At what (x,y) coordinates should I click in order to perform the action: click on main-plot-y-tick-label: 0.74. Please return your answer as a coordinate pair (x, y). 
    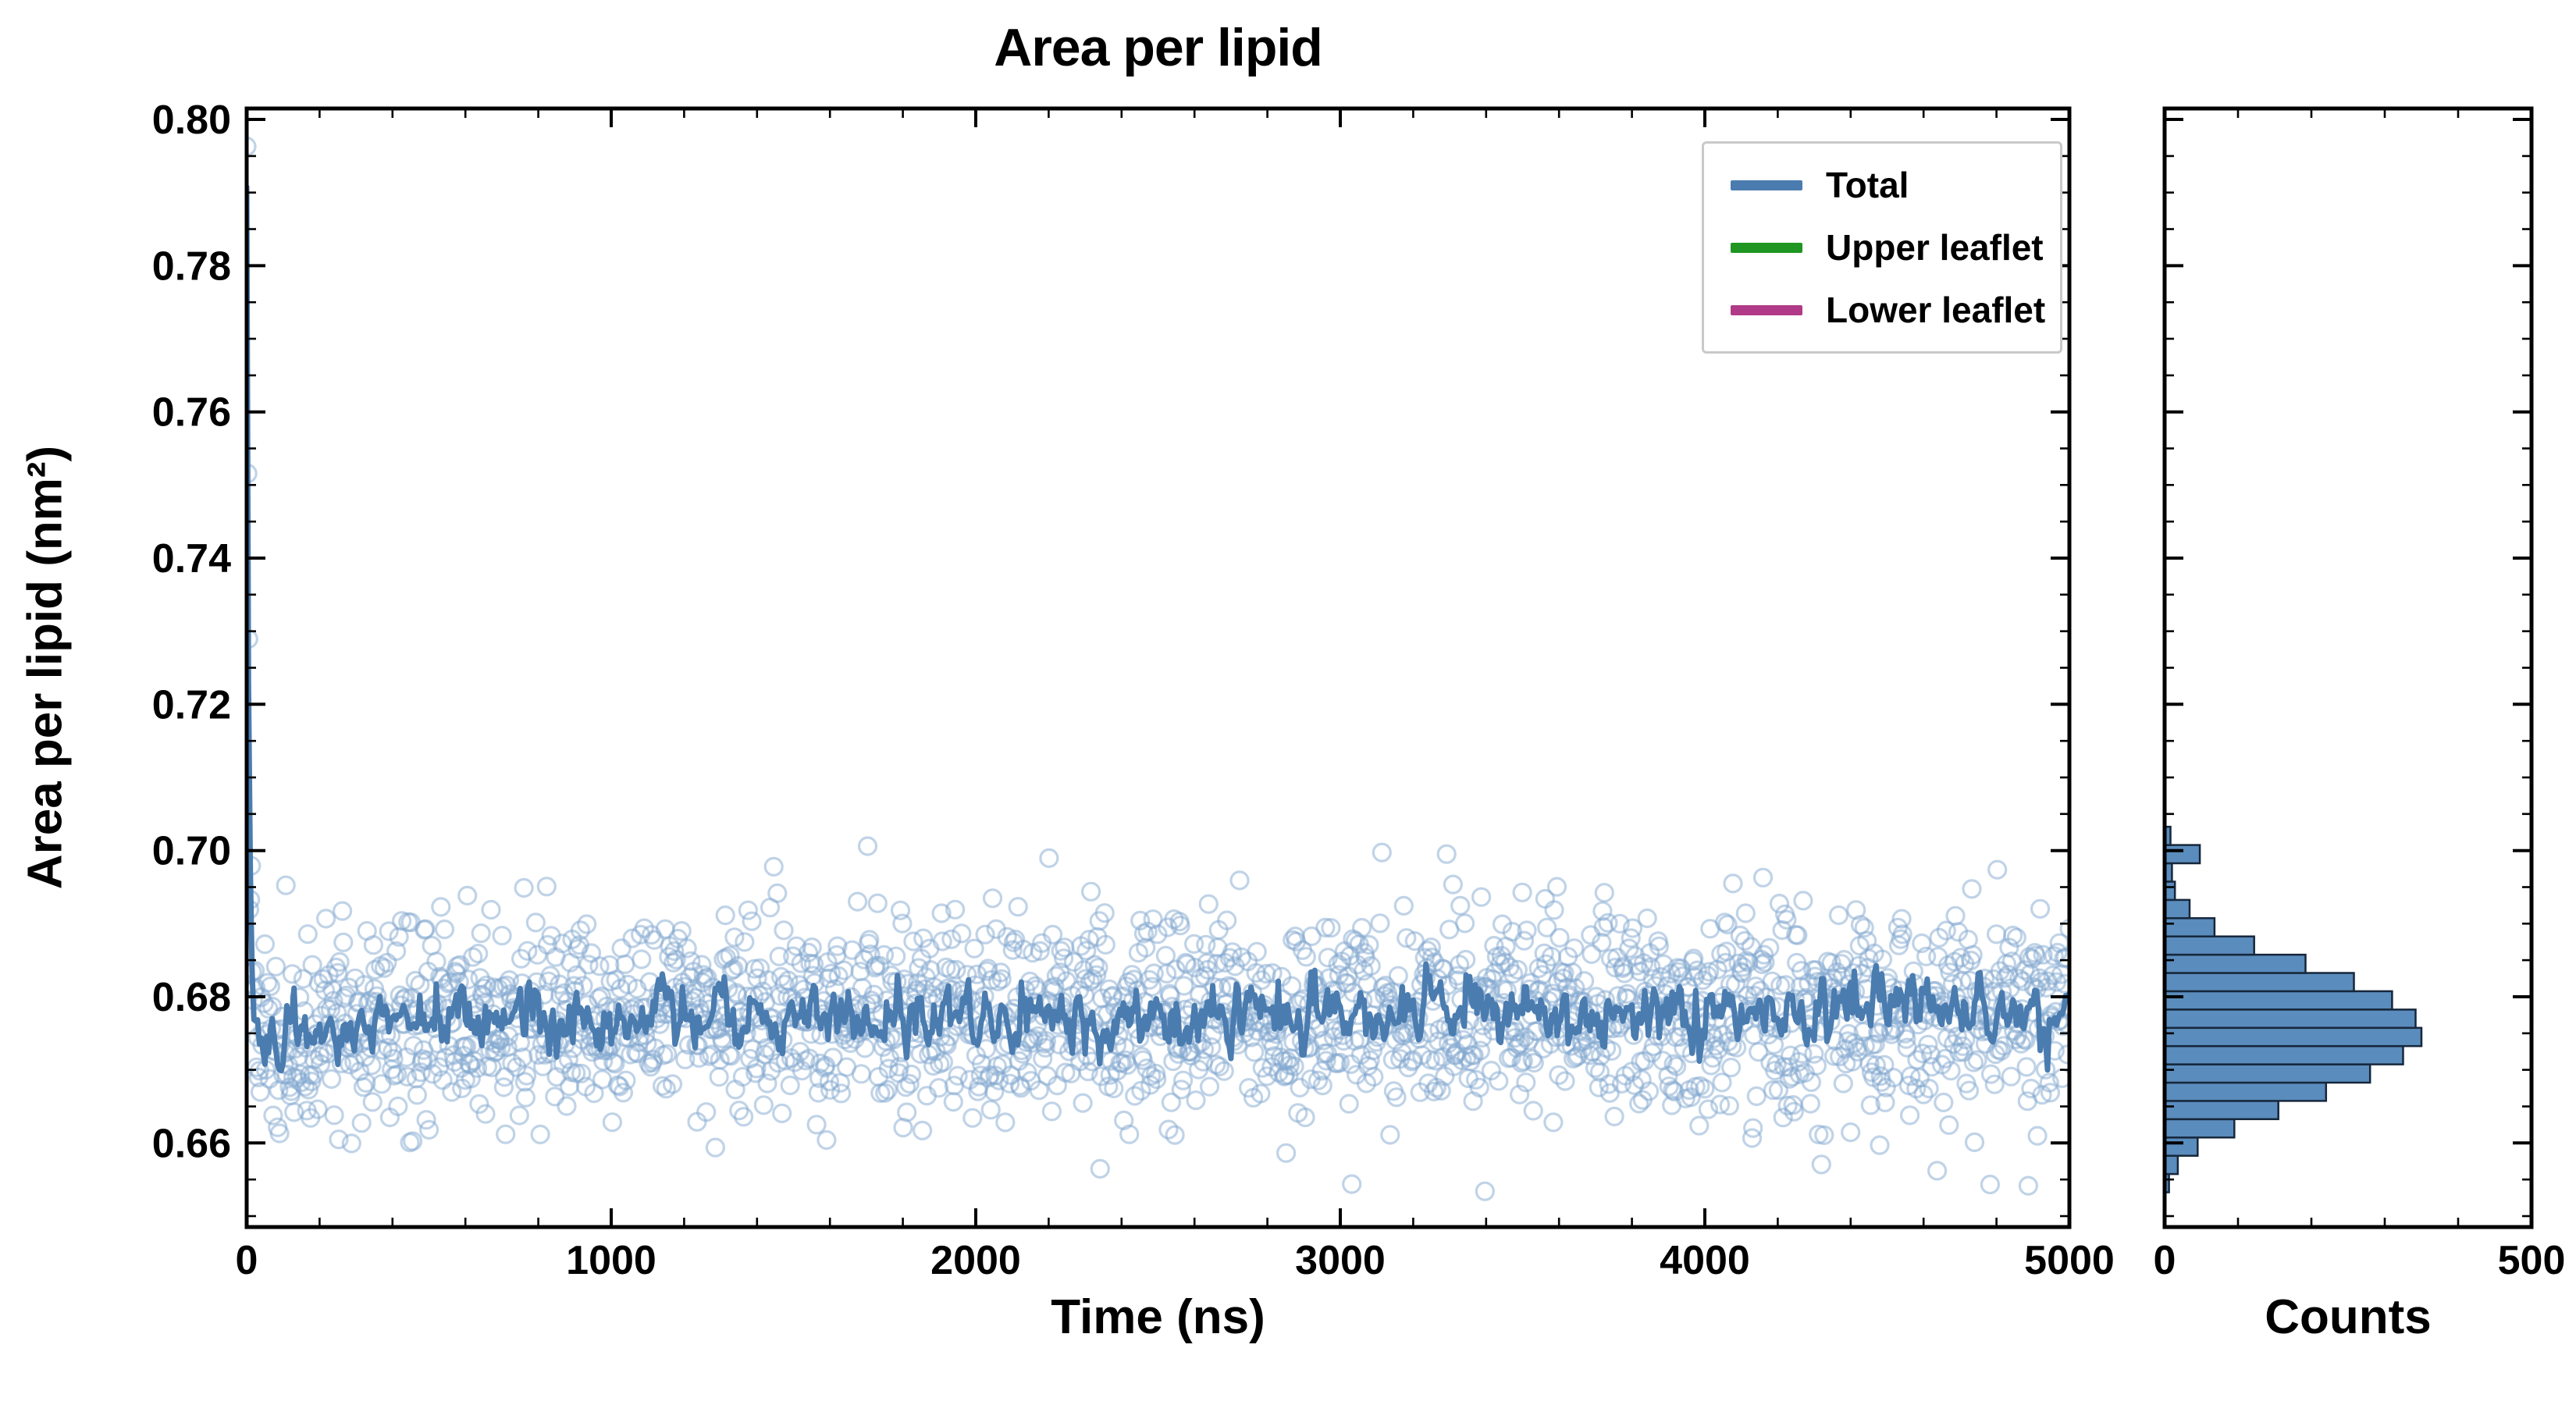
    Looking at the image, I should click on (191, 559).